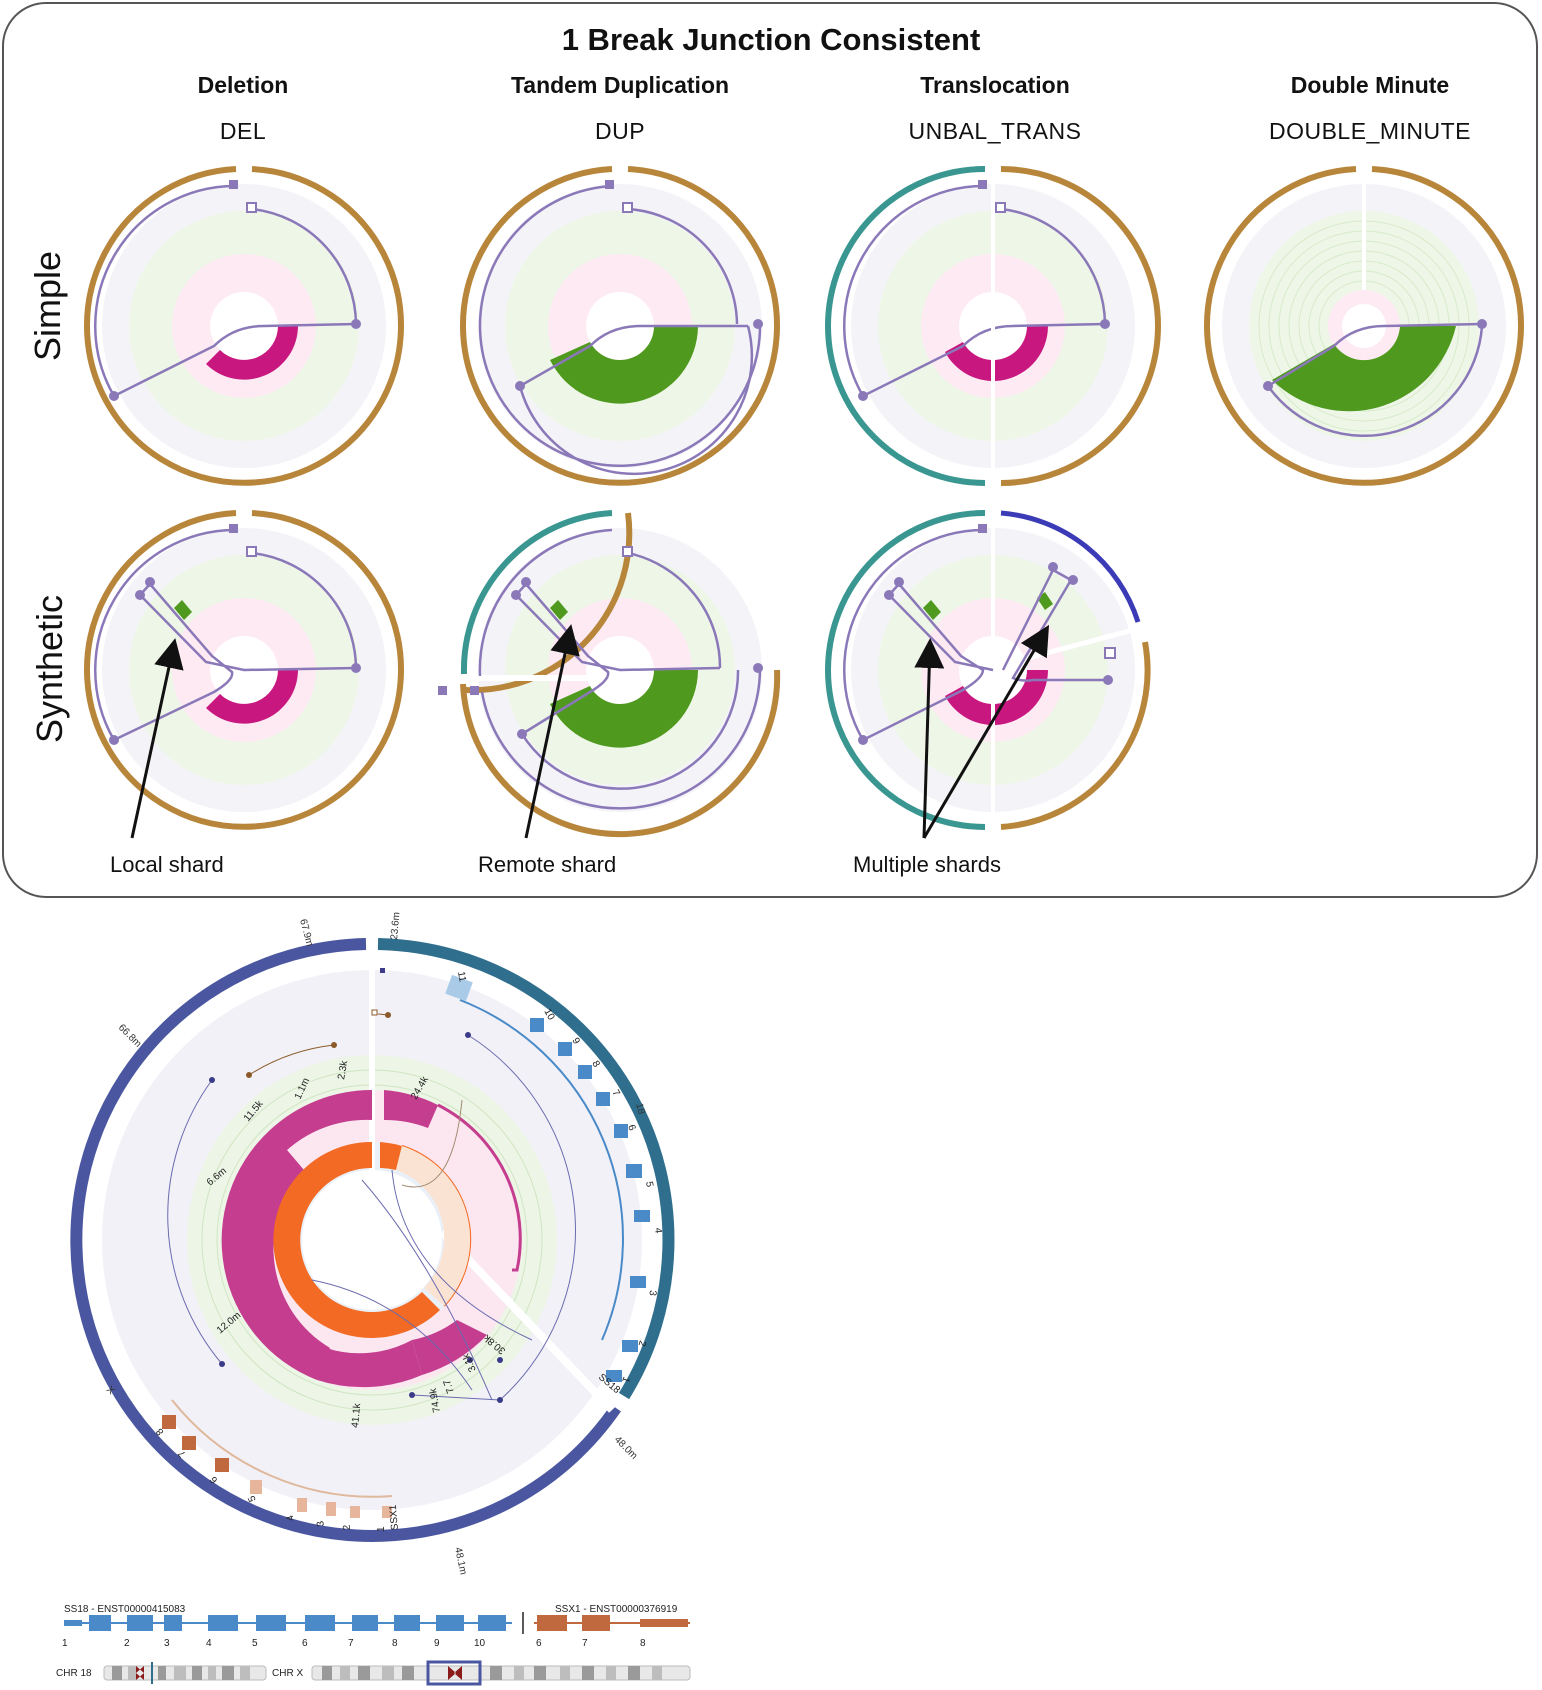  Describe the element at coordinates (480, 1643) in the screenshot. I see `ss18-exon-num: 10` at that location.